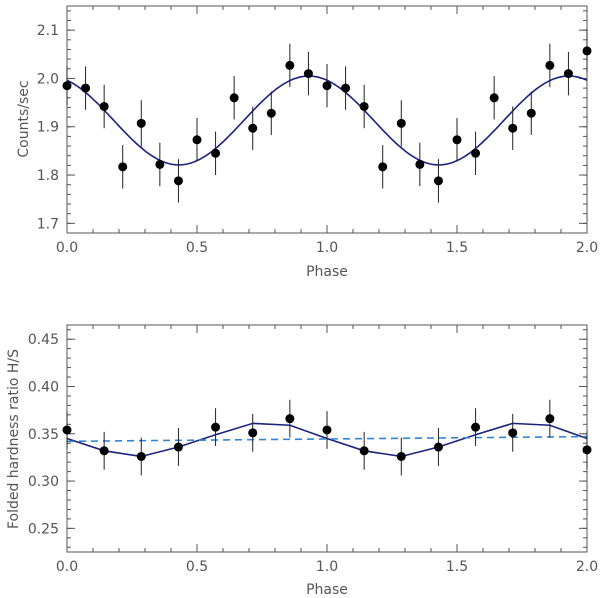  Describe the element at coordinates (457, 248) in the screenshot. I see `top-x-tick-label: 1.5` at that location.